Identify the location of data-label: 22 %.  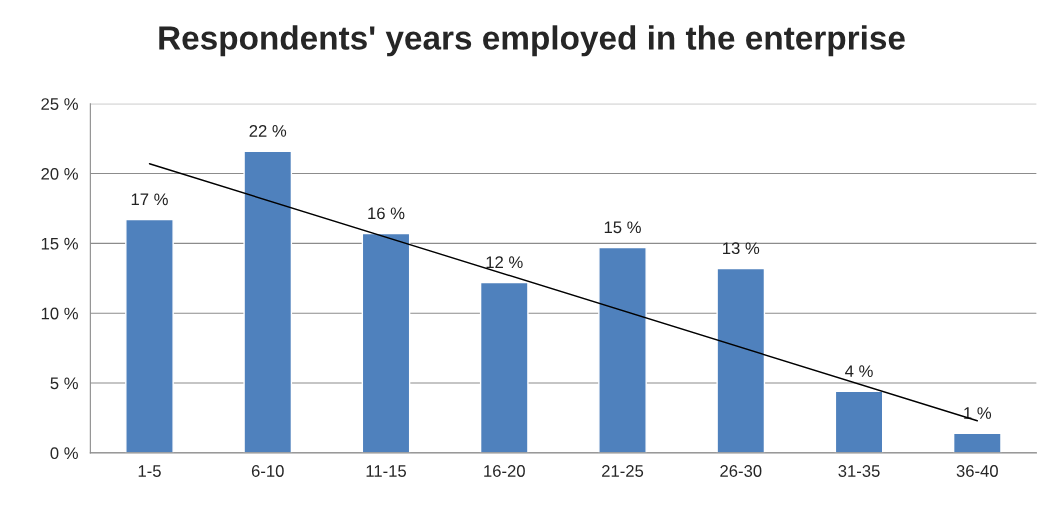
(268, 131).